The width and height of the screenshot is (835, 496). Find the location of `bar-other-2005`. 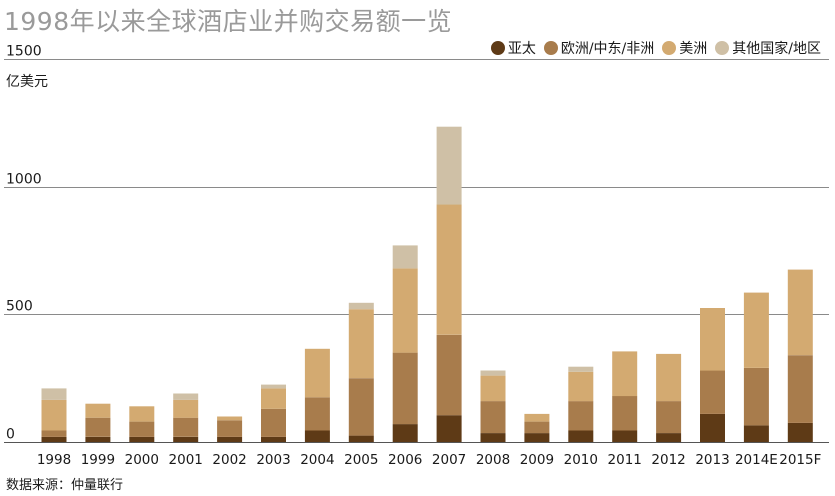

bar-other-2005 is located at coordinates (361, 306).